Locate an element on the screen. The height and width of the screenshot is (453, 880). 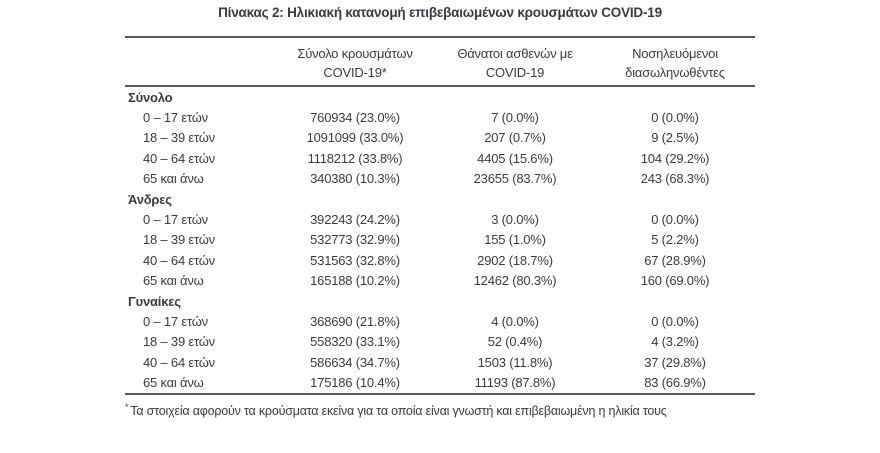
value-cell: 5 (2.2%) is located at coordinates (675, 240).